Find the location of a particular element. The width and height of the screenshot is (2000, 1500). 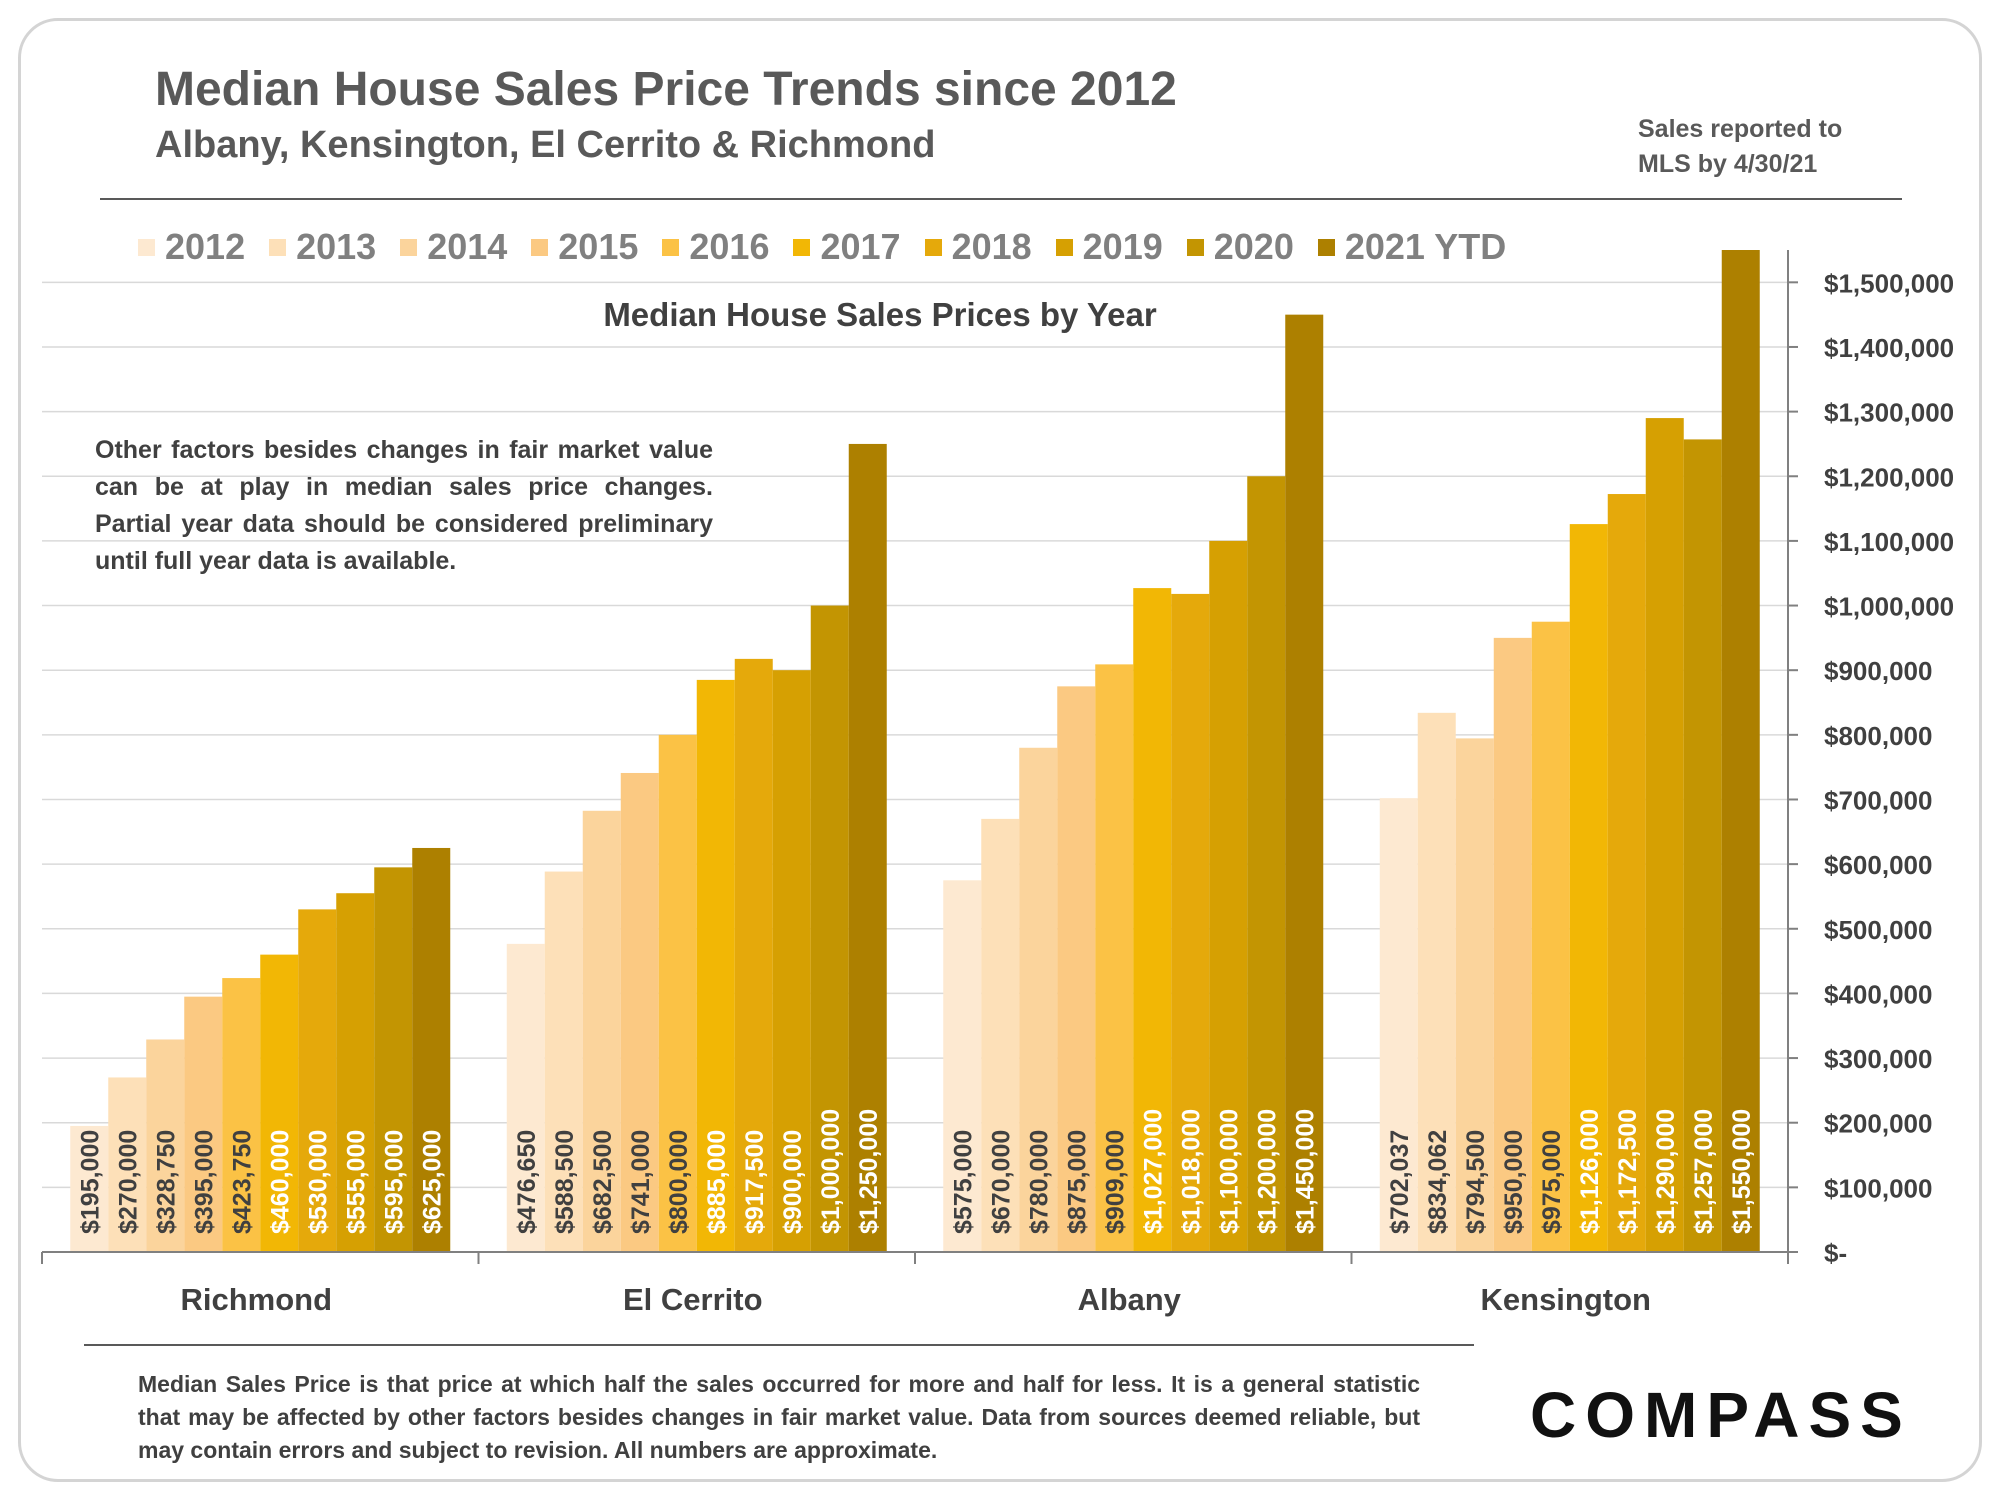

y-tick-label: $1,100,000 is located at coordinates (1889, 542).